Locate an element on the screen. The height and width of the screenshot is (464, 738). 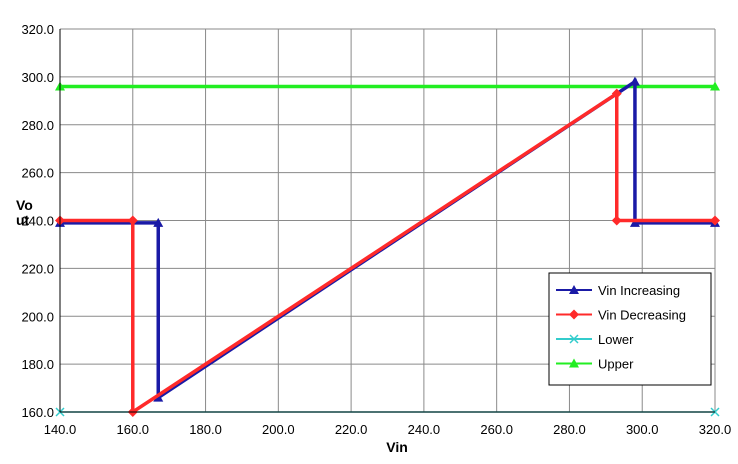
y-tick-label: 180.0 is located at coordinates (37, 364).